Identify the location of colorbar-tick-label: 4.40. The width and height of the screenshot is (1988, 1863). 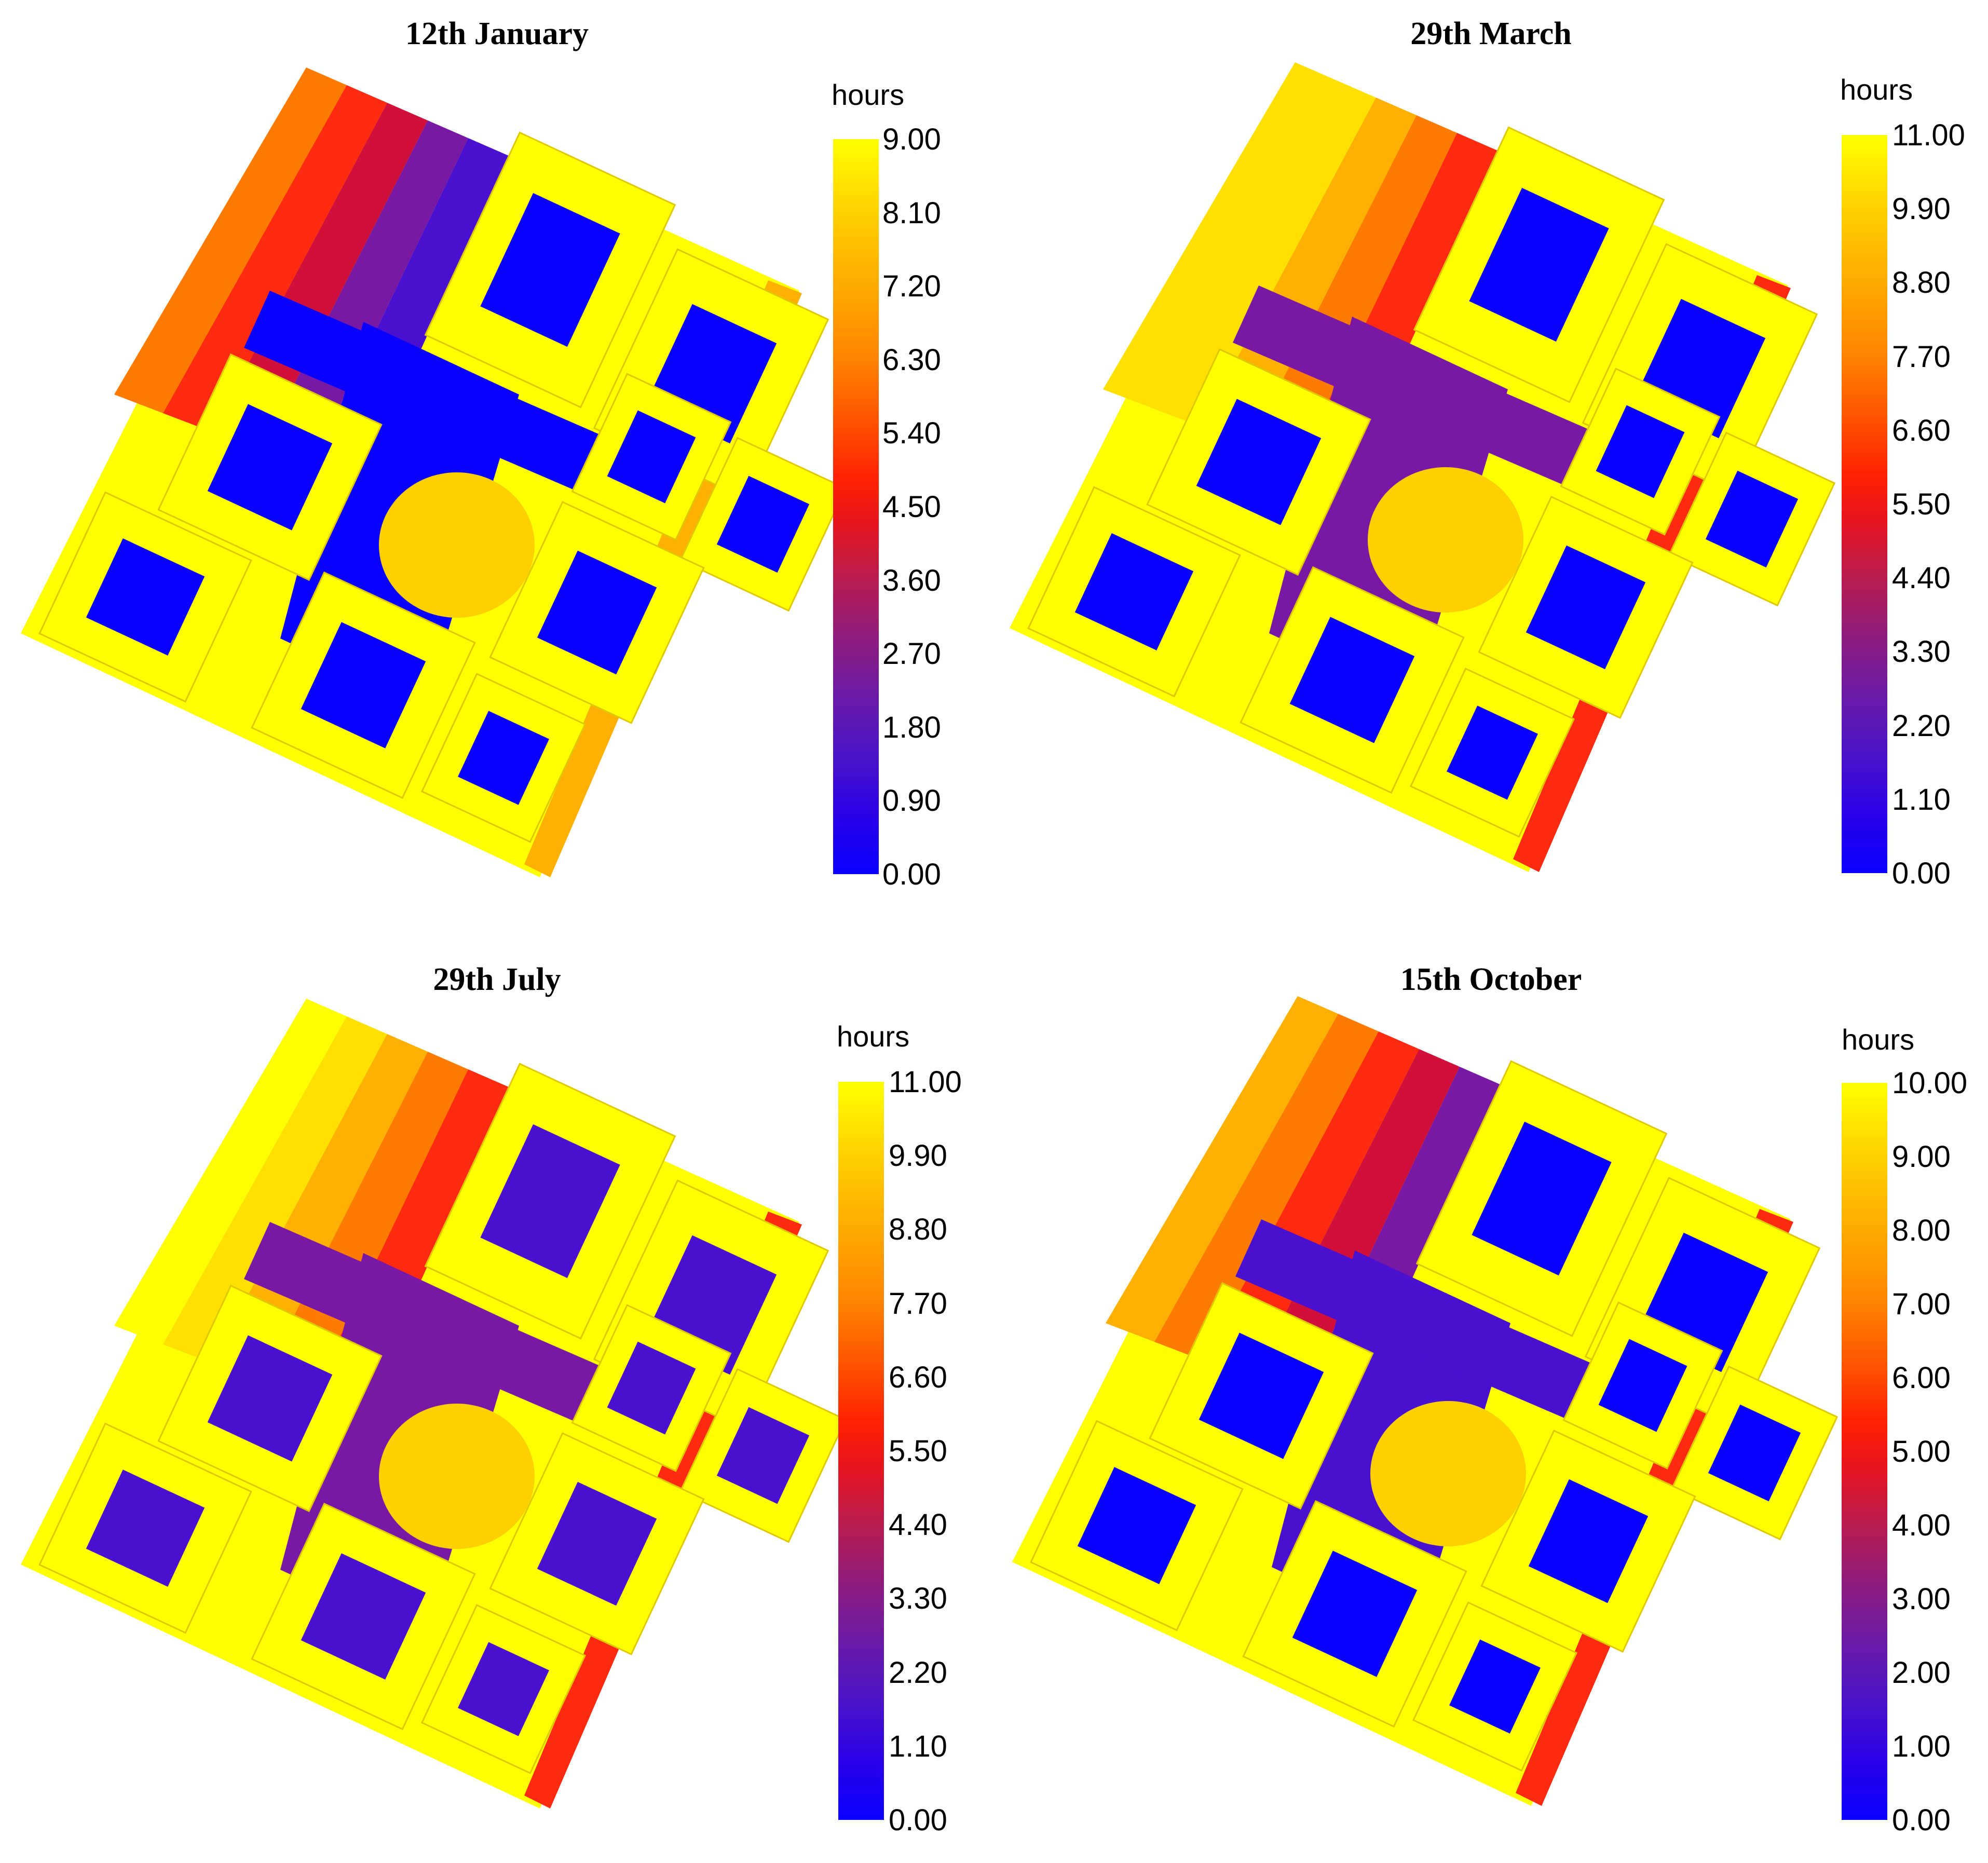
(1921, 578).